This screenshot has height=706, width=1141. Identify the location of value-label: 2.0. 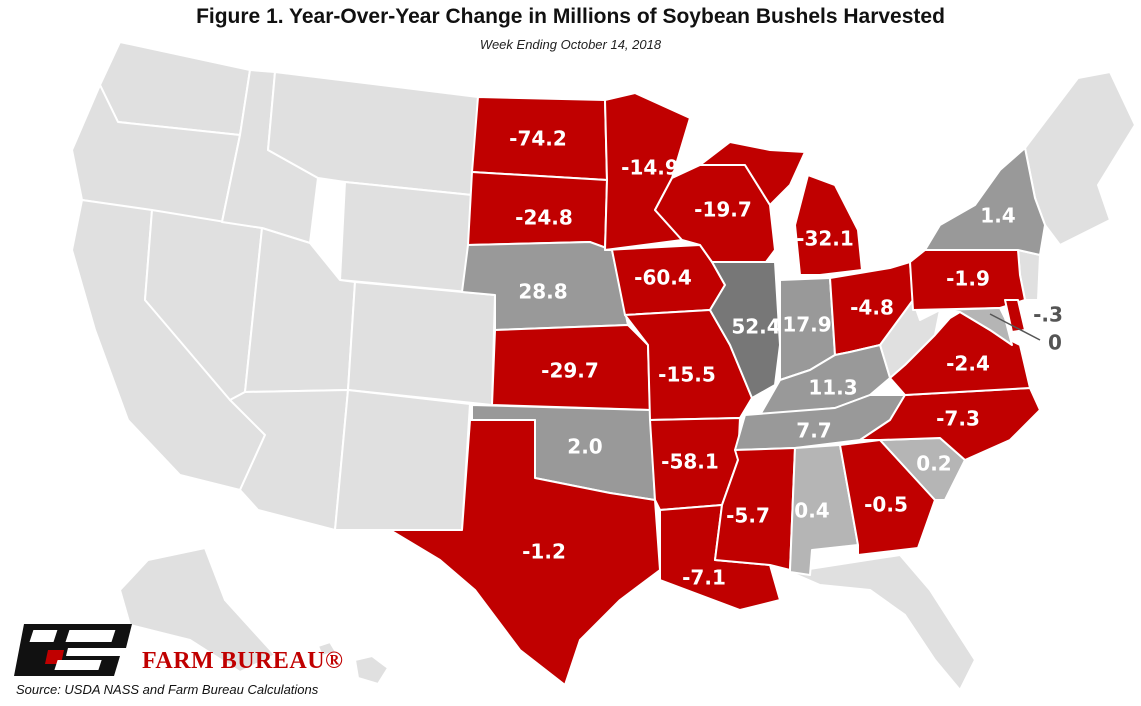
(584, 447).